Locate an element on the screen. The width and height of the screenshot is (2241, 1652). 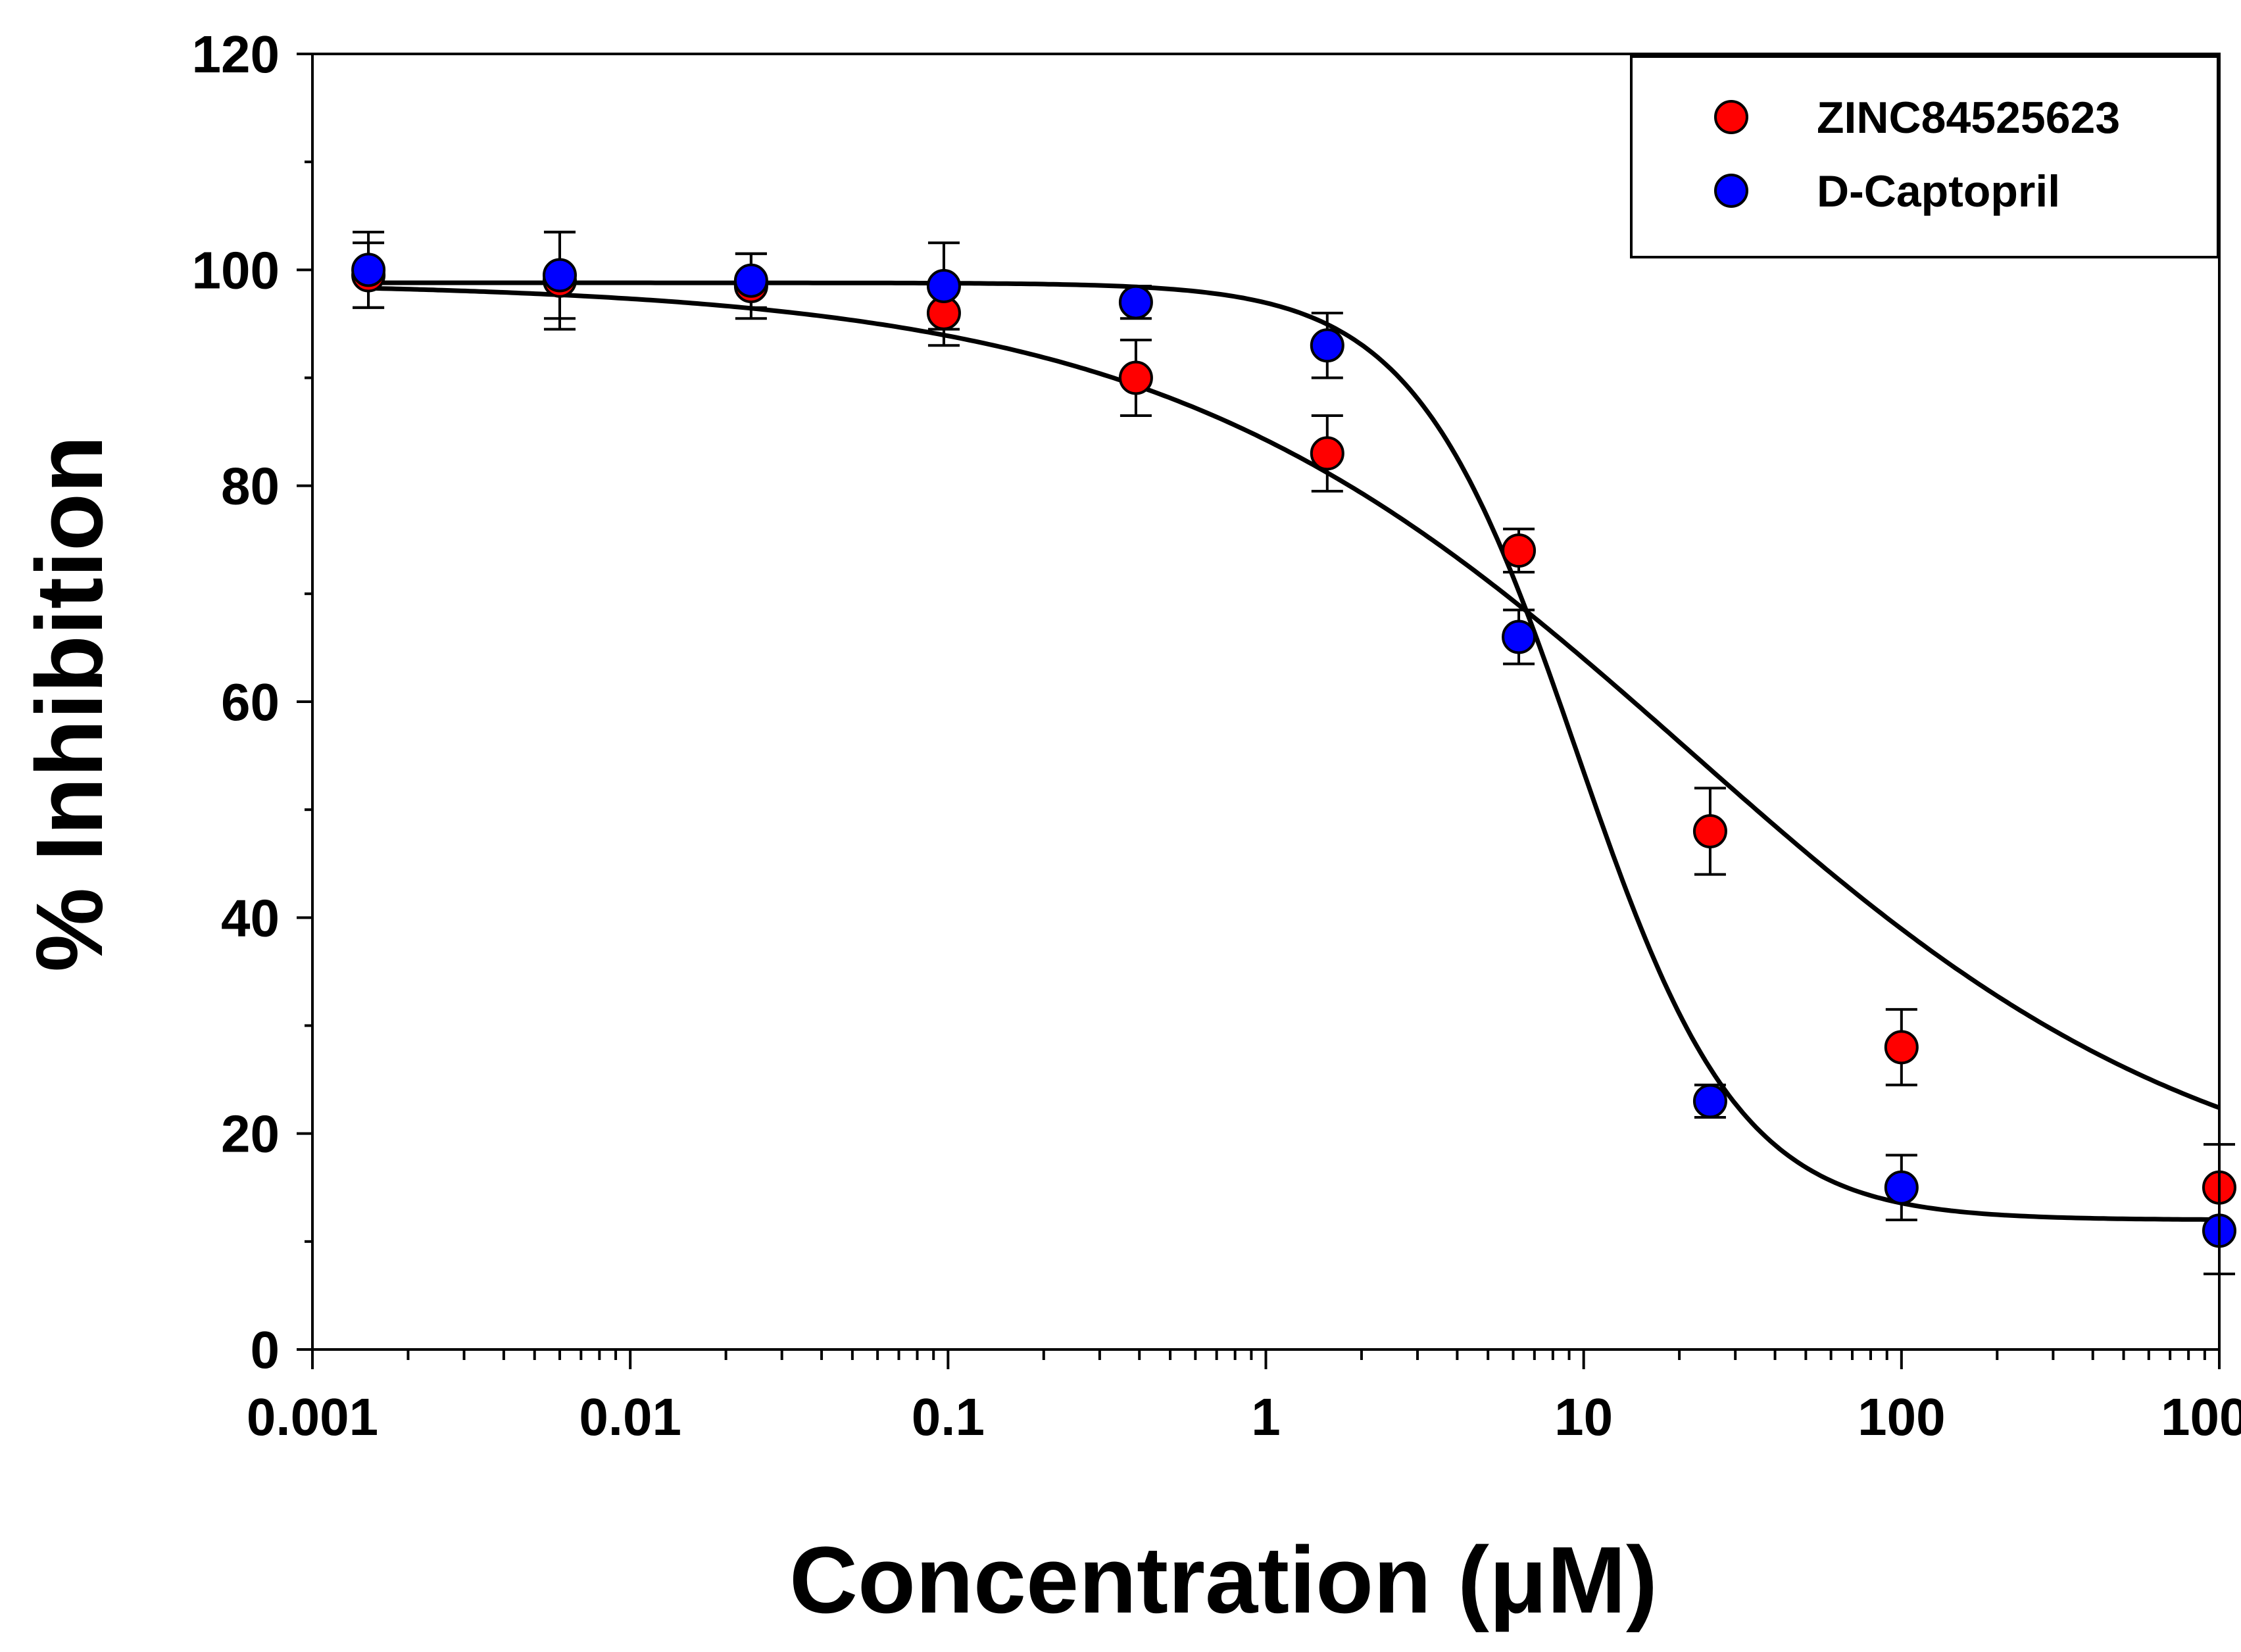
legend: ZINC84525623 D-Captopril is located at coordinates (1924, 157).